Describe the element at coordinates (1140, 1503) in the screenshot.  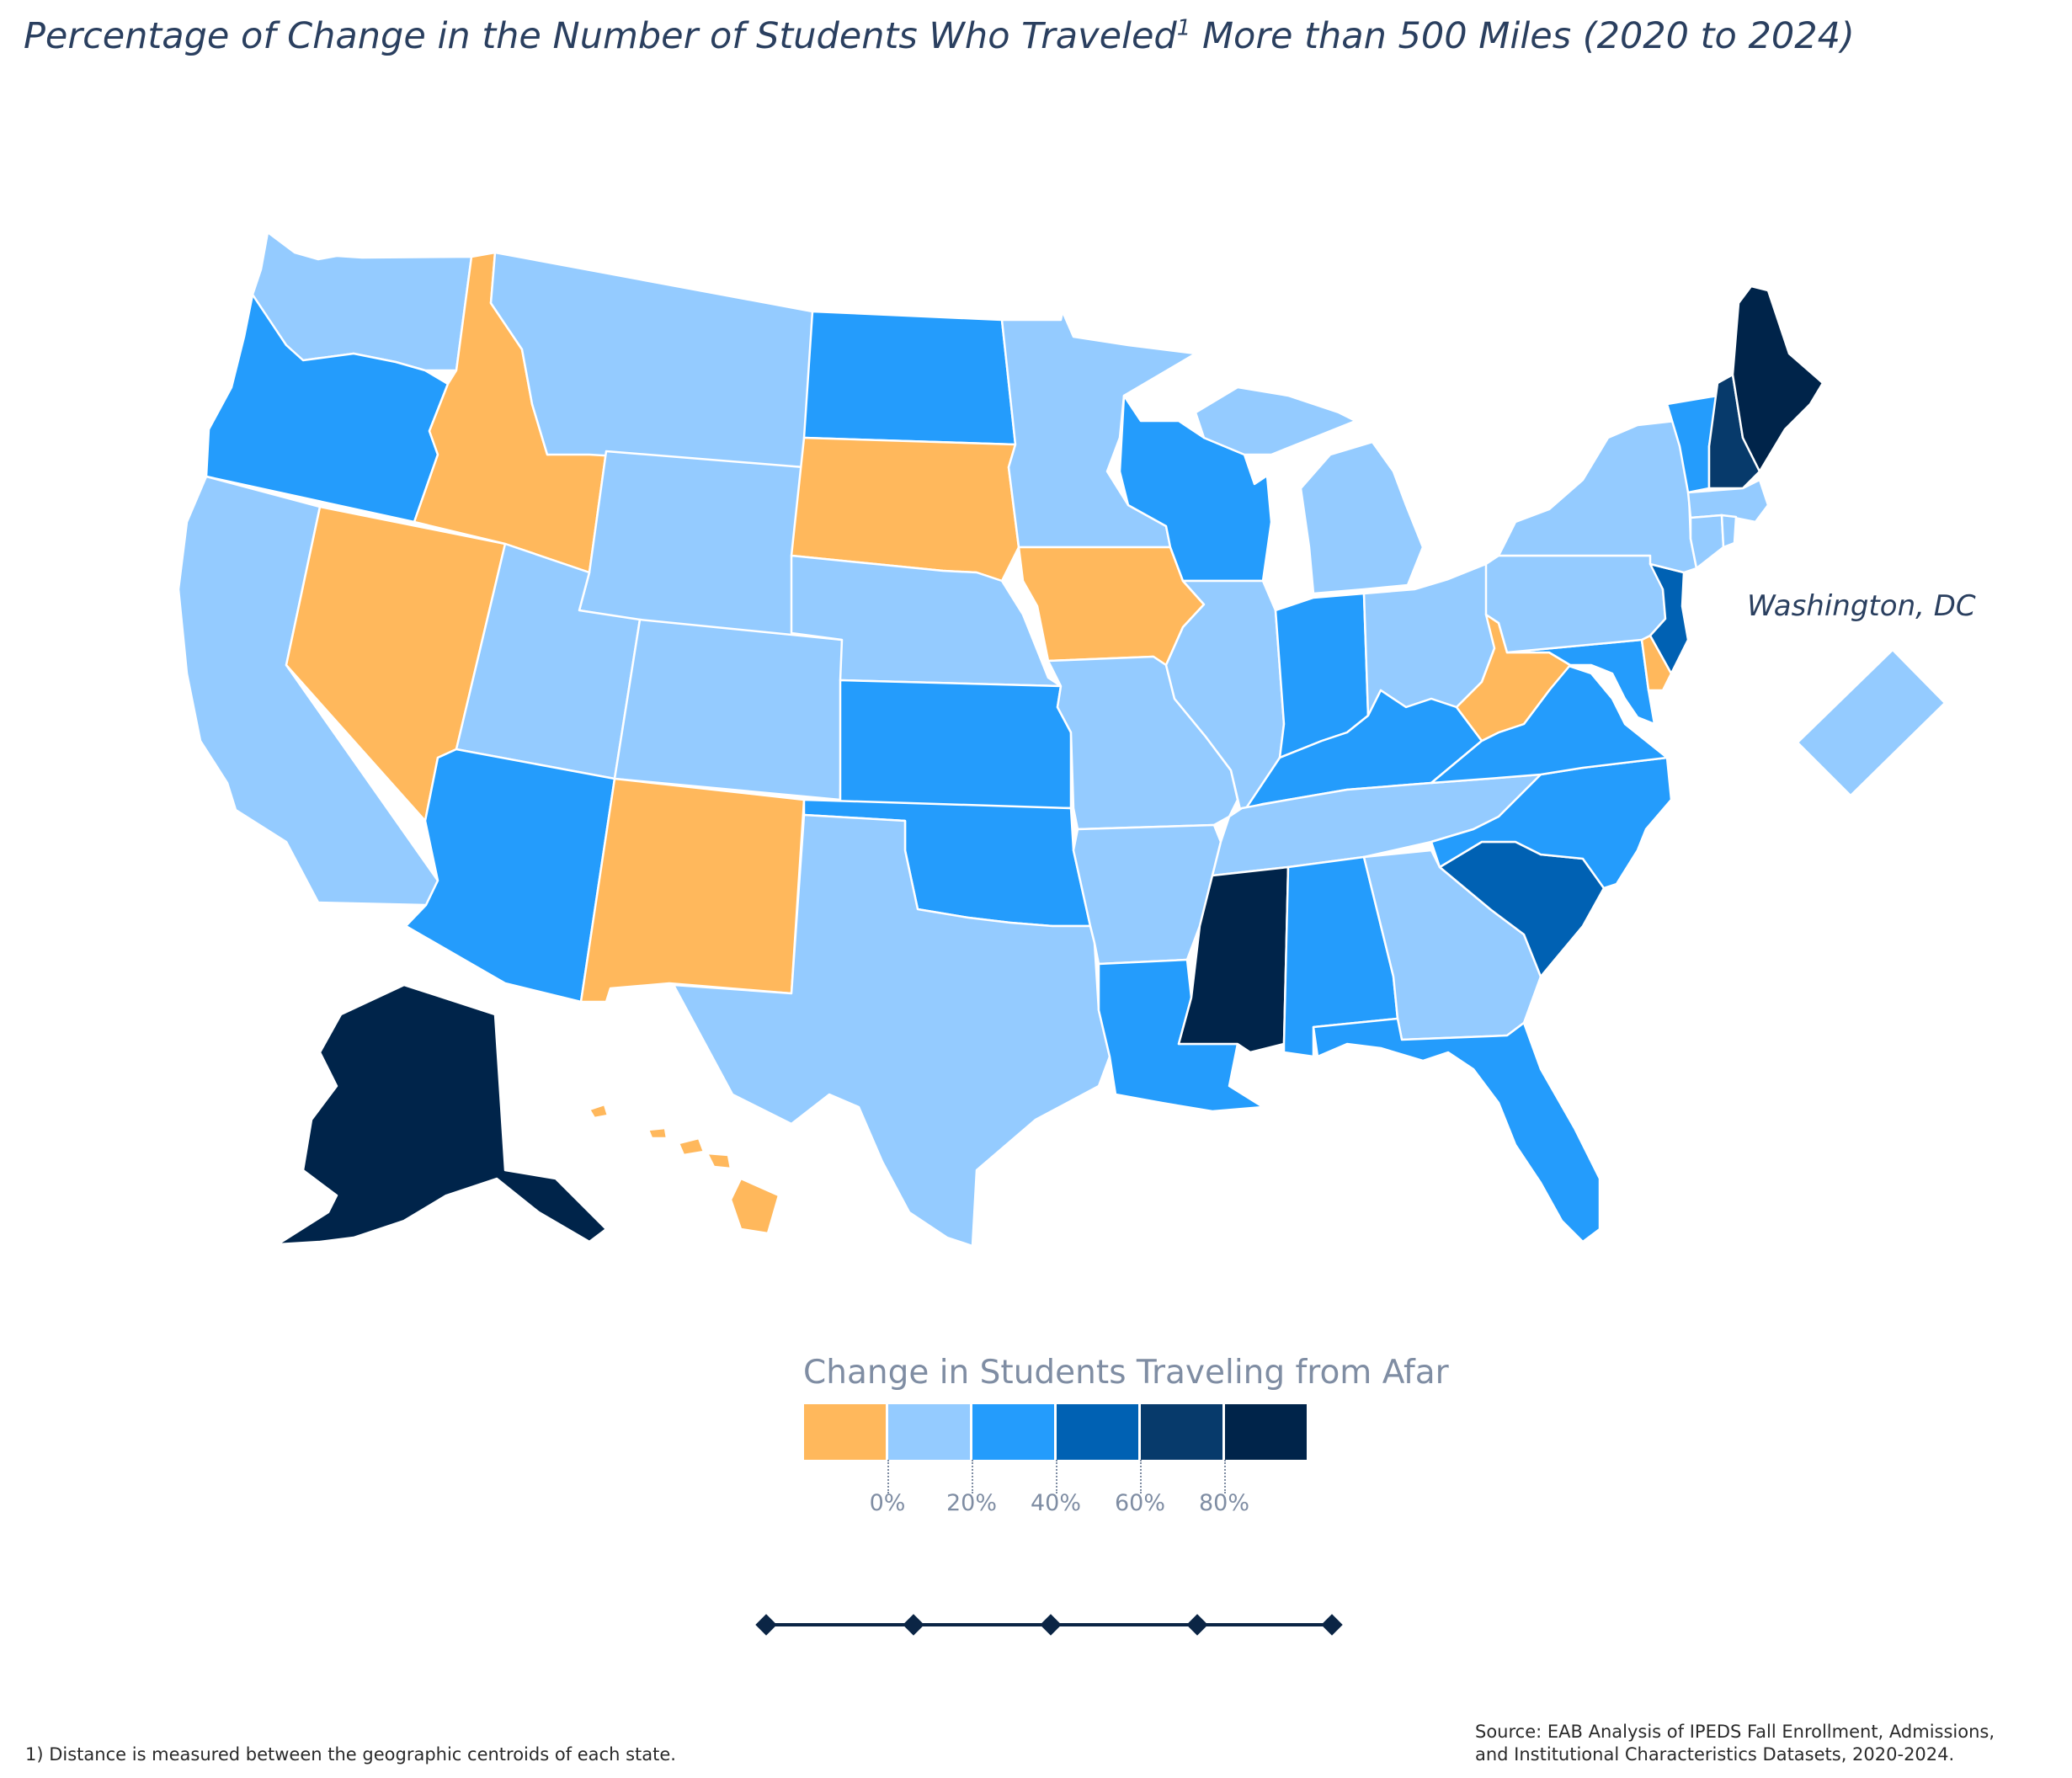
I see `legend-tick-label-3: 60%` at that location.